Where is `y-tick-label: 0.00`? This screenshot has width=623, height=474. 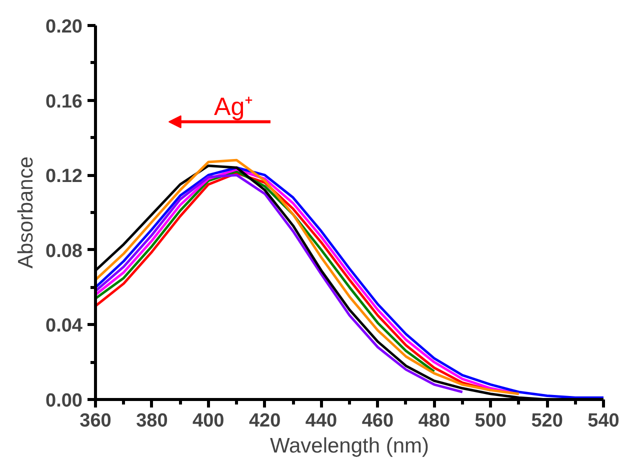 y-tick-label: 0.00 is located at coordinates (64, 401).